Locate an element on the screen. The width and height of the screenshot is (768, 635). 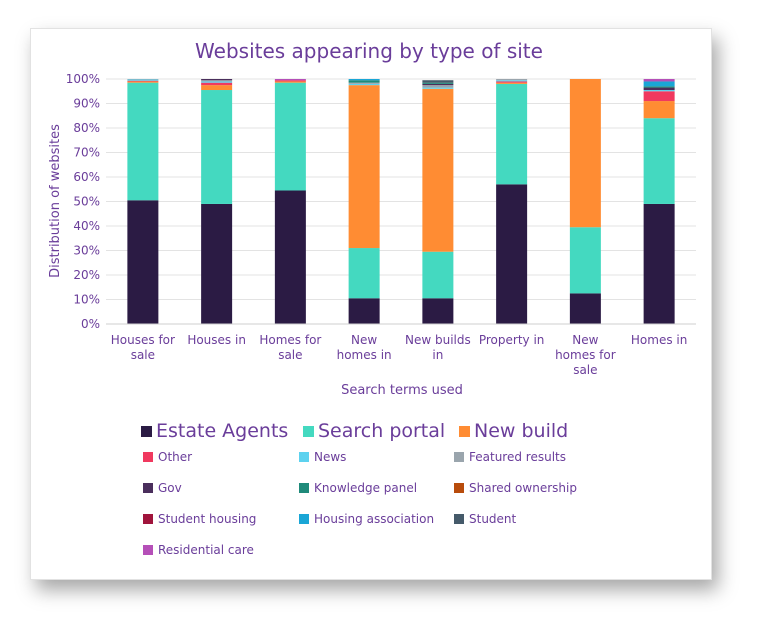
legend-label: Other is located at coordinates (175, 457).